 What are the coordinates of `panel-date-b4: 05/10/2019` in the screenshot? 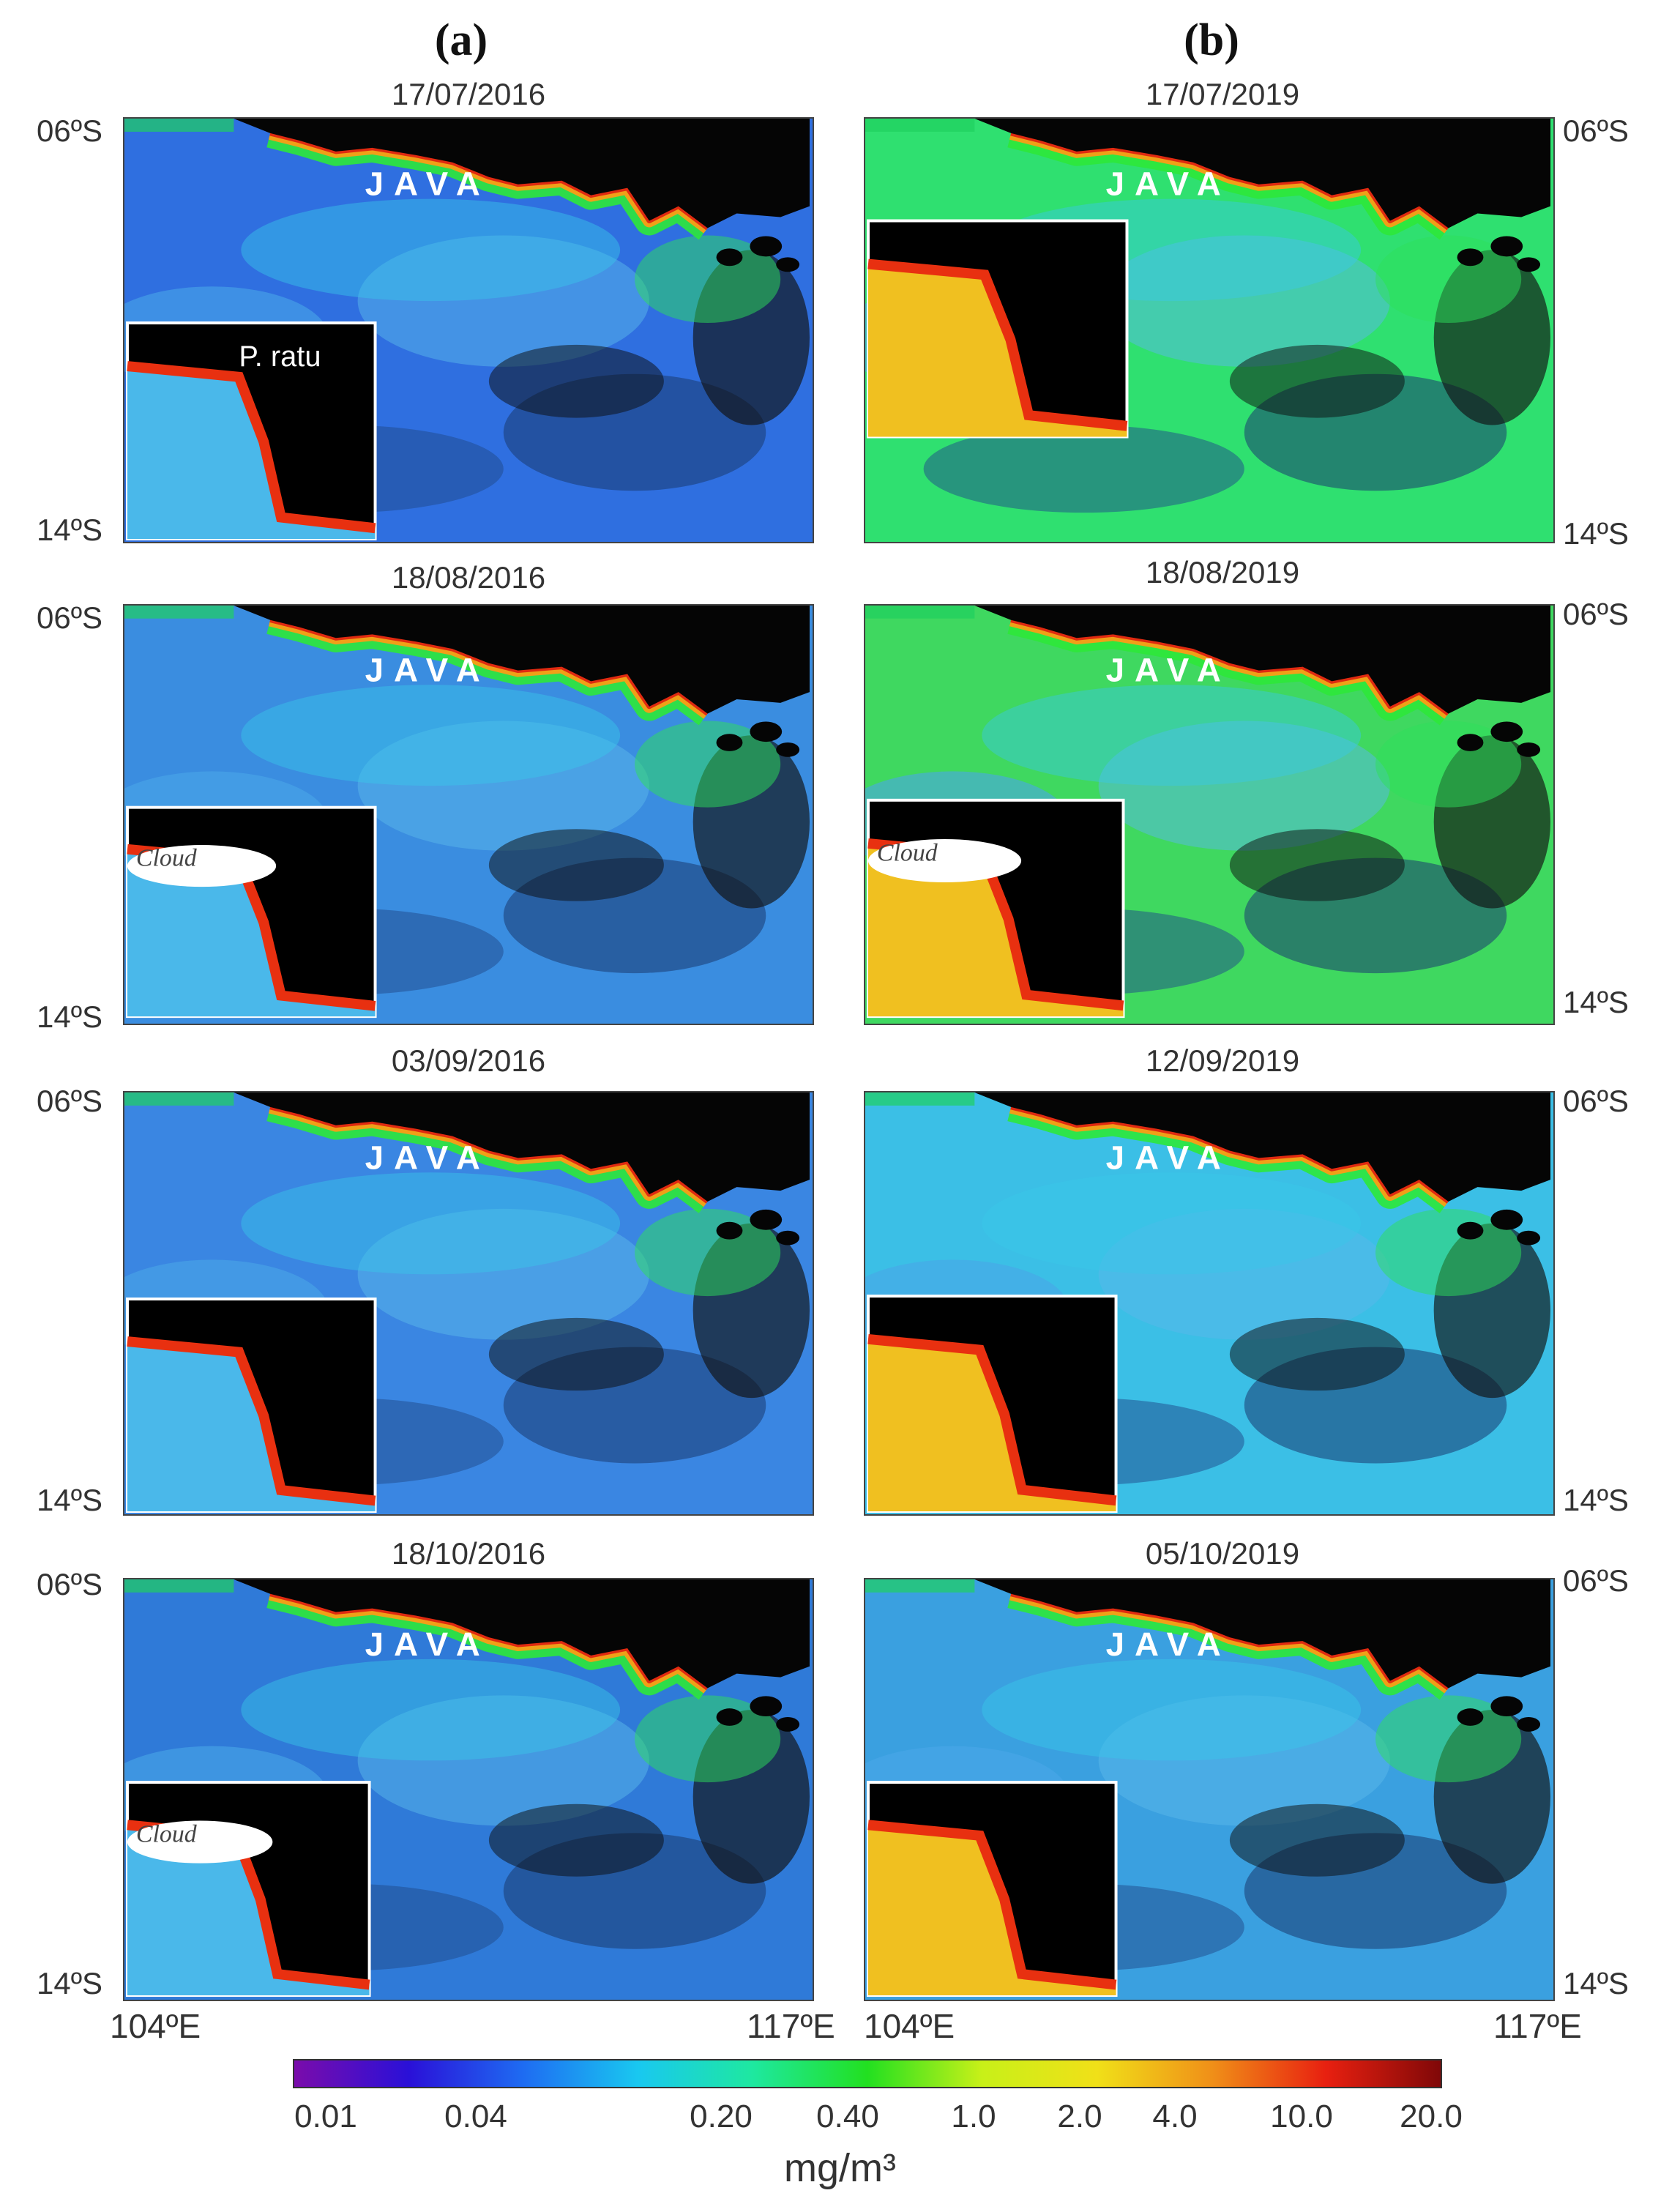 It's located at (1222, 1553).